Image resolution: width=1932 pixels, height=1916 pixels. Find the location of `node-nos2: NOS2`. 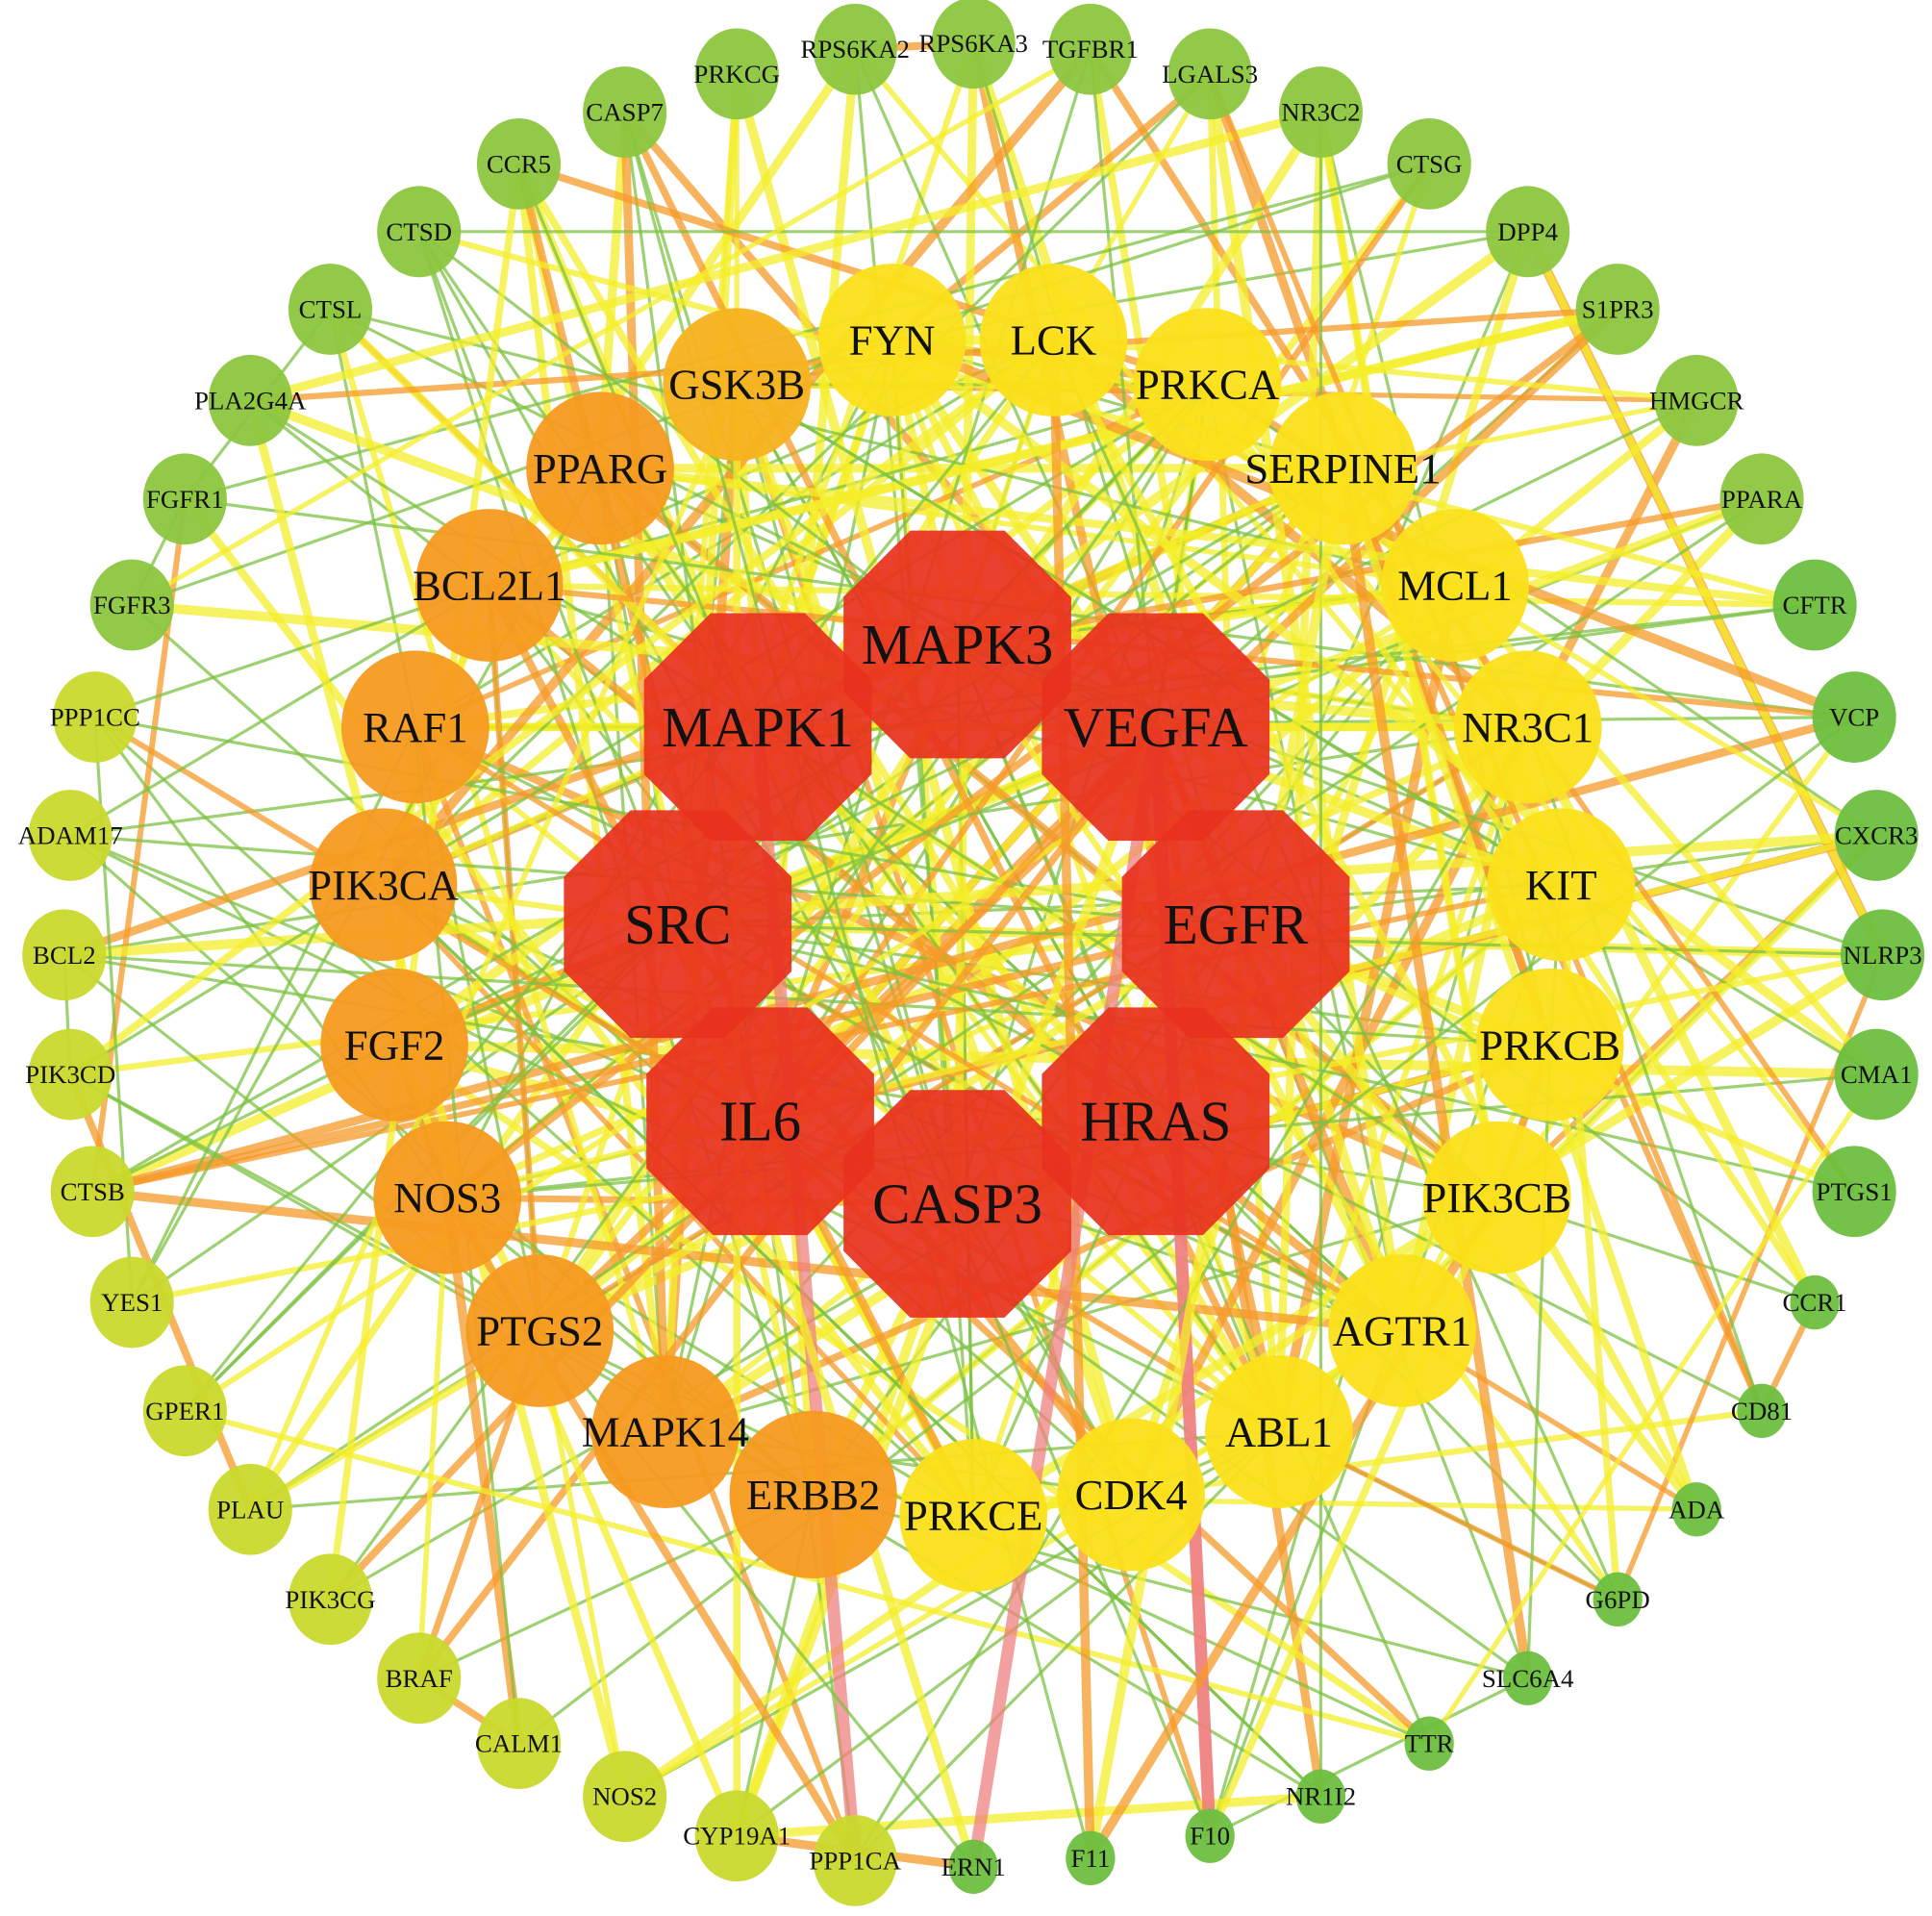

node-nos2: NOS2 is located at coordinates (625, 1797).